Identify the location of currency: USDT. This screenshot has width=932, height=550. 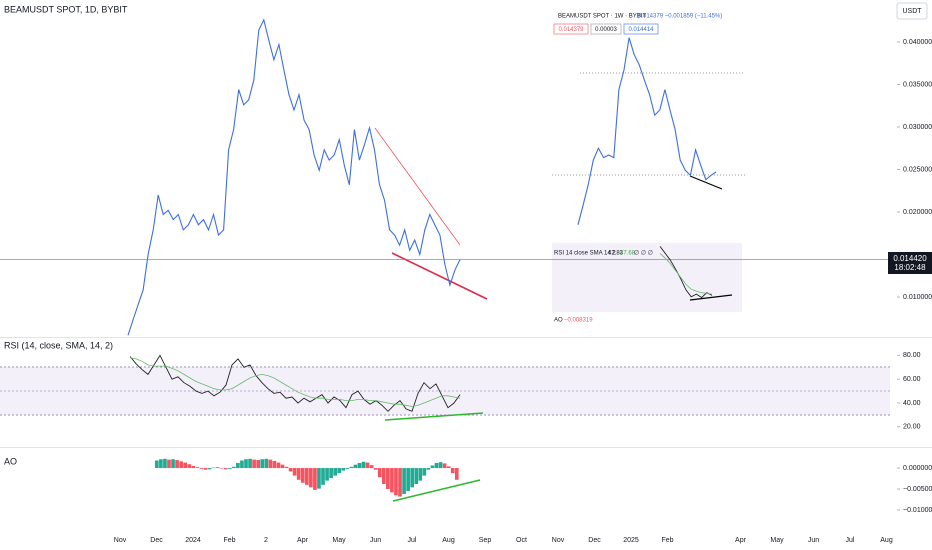
(912, 11).